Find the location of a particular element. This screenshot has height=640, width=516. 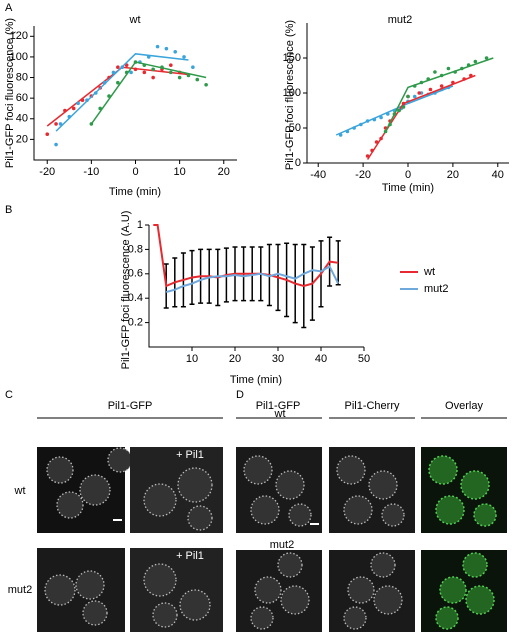

x-tick-label: 30 is located at coordinates (278, 359).